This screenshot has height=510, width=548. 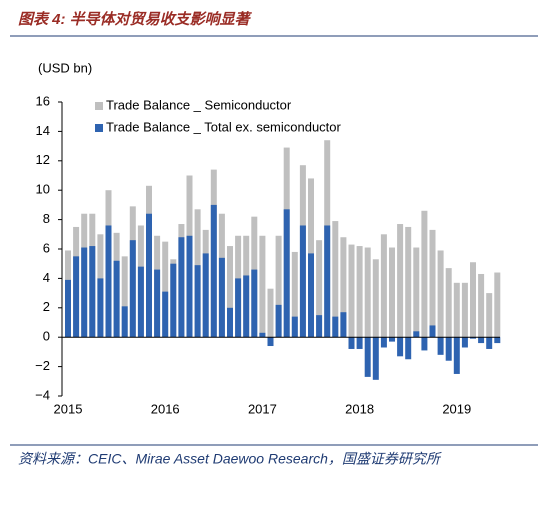 What do you see at coordinates (199, 104) in the screenshot?
I see `legend-label: Trade Balance _ Semiconductor` at bounding box center [199, 104].